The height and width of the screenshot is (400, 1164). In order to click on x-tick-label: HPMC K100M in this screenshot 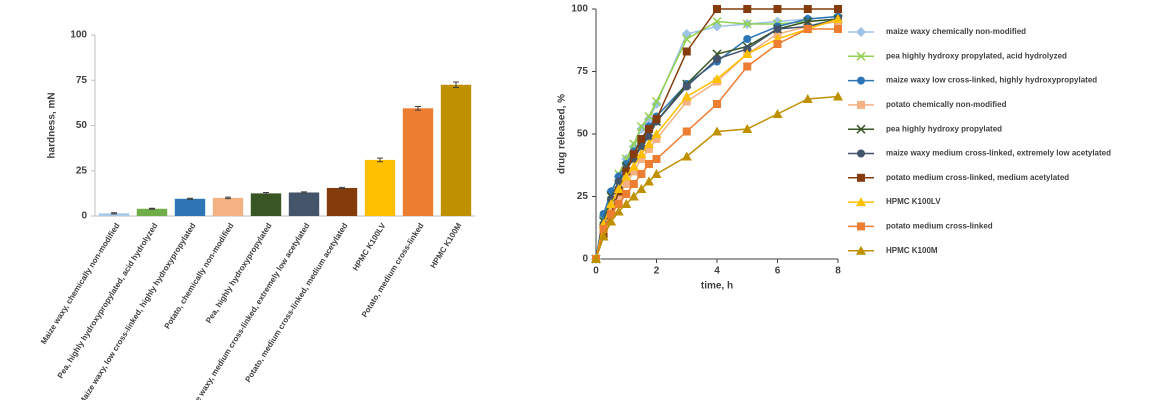, I will do `click(446, 245)`.